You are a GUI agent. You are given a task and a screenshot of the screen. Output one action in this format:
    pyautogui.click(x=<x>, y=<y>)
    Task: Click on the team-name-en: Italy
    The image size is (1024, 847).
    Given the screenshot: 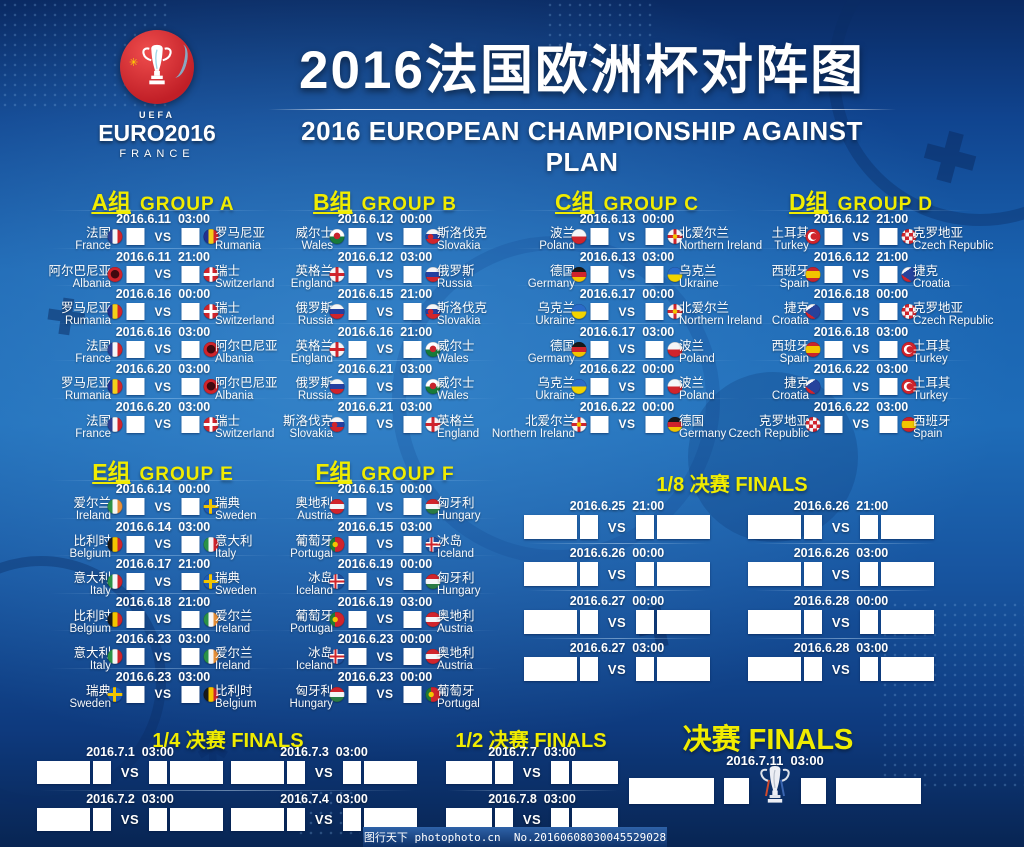 What is the action you would take?
    pyautogui.click(x=100, y=666)
    